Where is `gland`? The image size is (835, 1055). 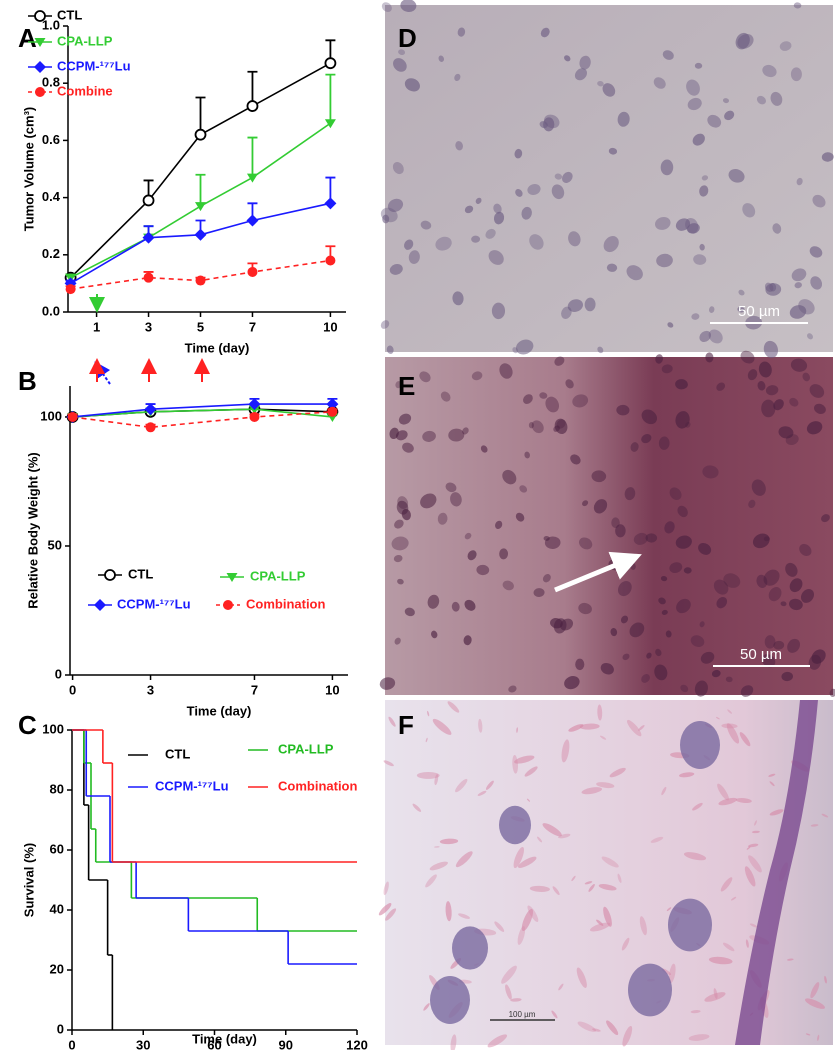
gland is located at coordinates (690, 925).